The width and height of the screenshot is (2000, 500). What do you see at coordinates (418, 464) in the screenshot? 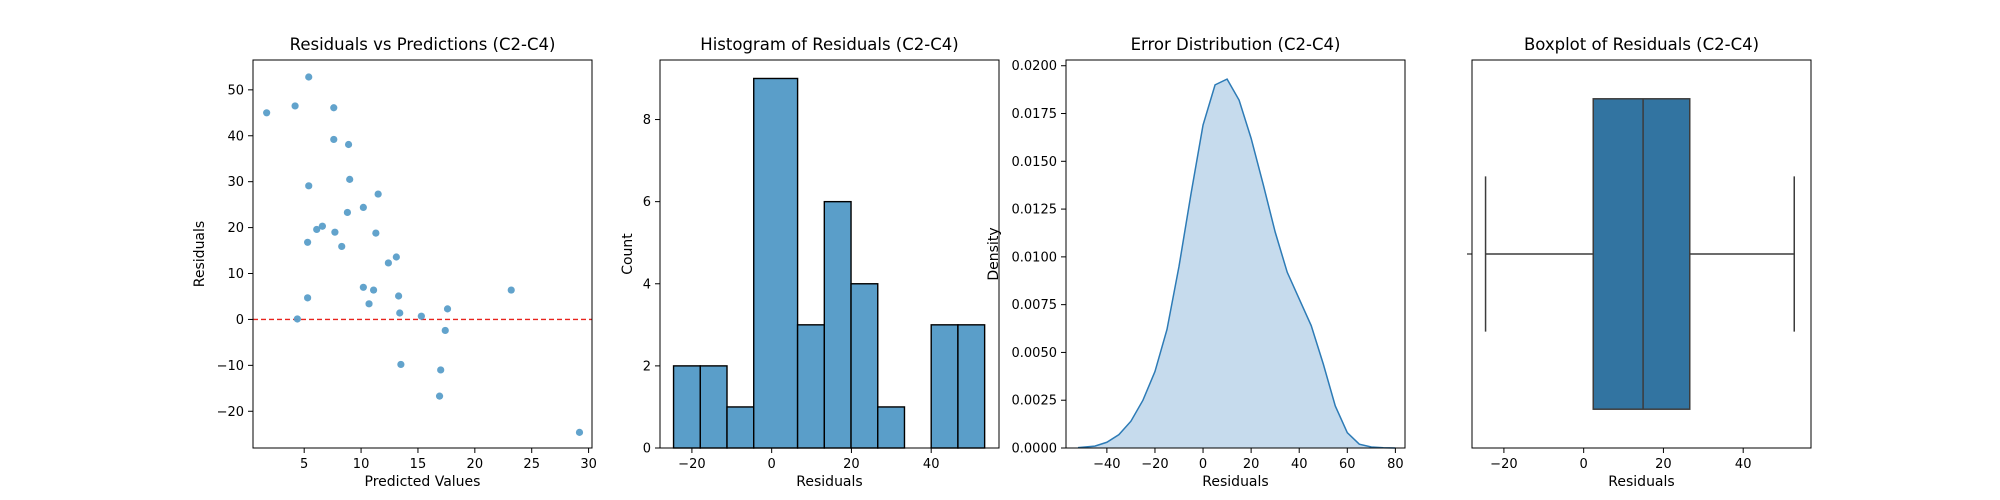
I see `x-tick-label: 15` at bounding box center [418, 464].